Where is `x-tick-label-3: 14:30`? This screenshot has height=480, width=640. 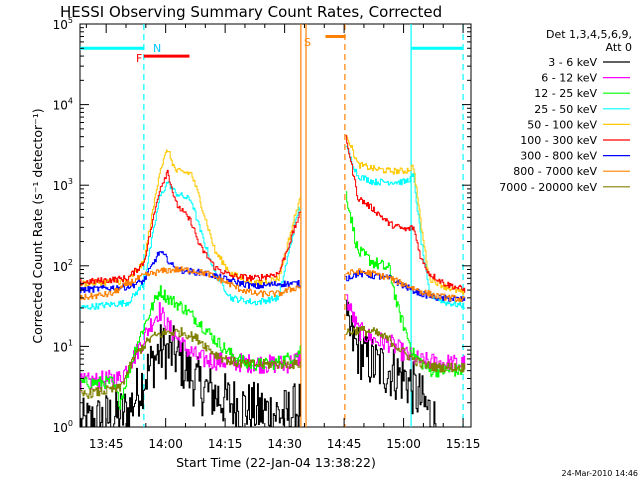 x-tick-label-3: 14:30 is located at coordinates (284, 444).